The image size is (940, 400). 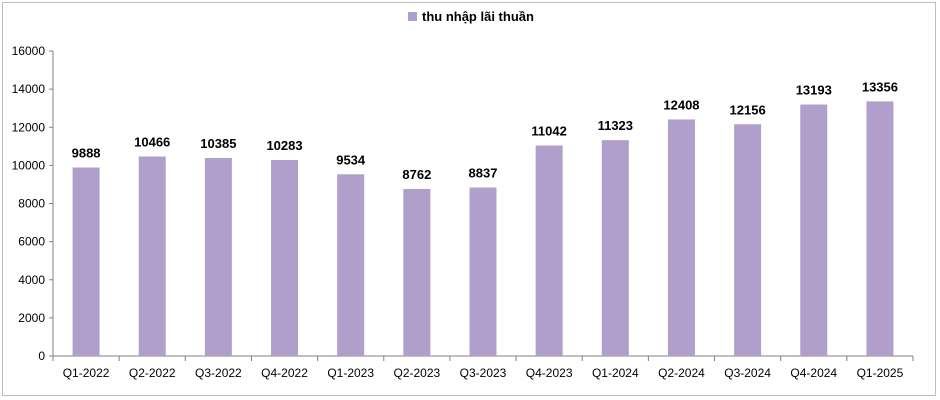 I want to click on x-tick-label: Q2-2022, so click(x=152, y=373).